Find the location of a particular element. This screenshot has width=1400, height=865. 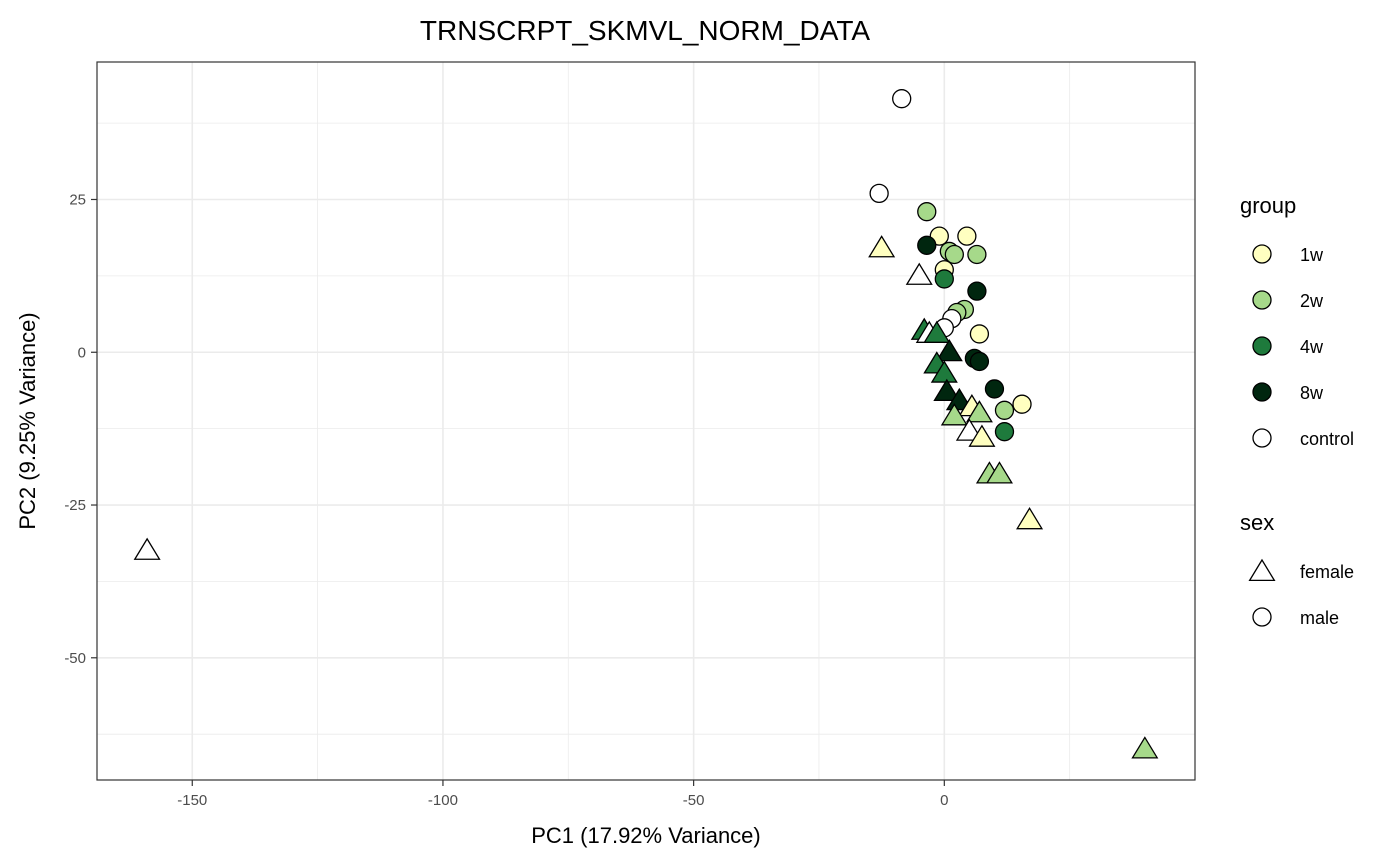

legend-label: female is located at coordinates (1327, 572).